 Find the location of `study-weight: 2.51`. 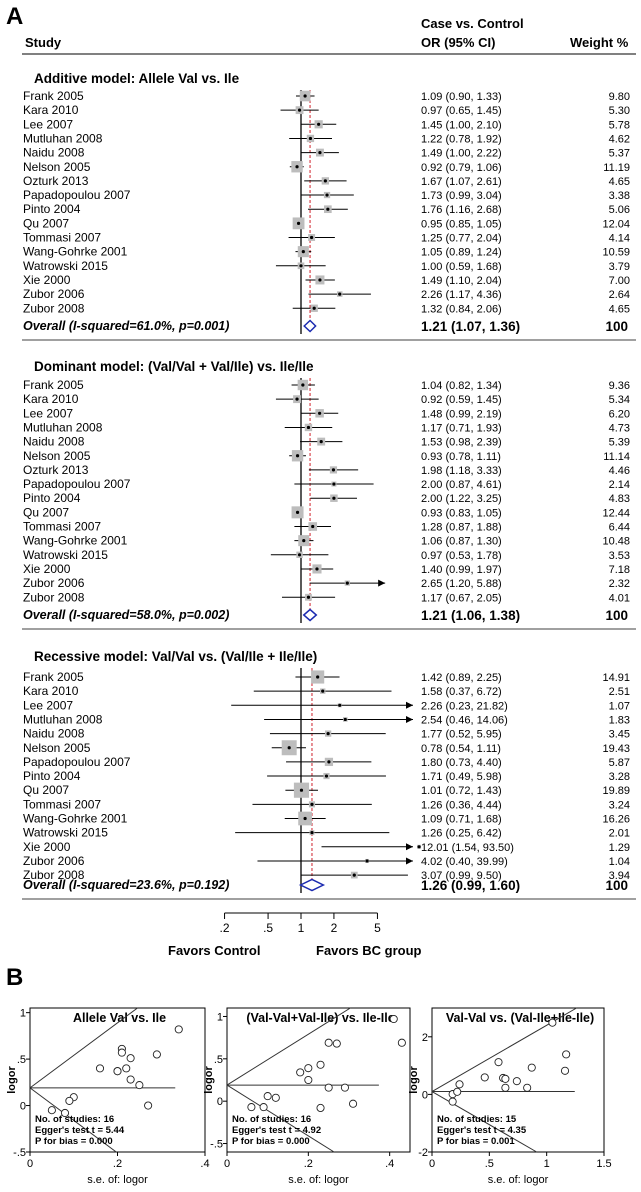

study-weight: 2.51 is located at coordinates (619, 692).